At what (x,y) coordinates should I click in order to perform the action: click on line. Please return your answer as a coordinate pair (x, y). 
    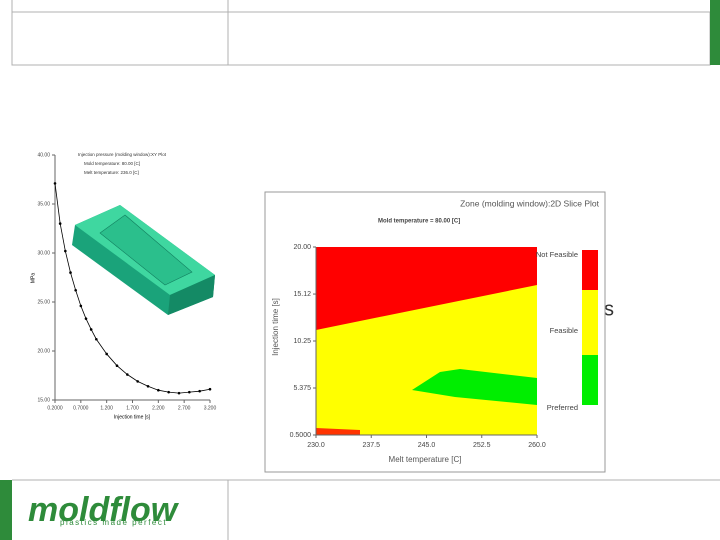
    Looking at the image, I should click on (132, 288).